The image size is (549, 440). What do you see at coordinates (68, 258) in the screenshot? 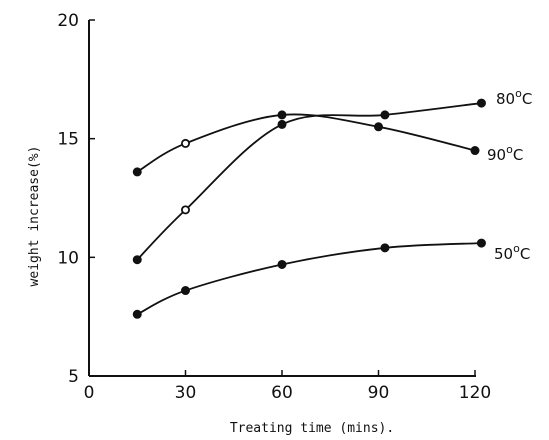
I see `y-tick-label: 10` at bounding box center [68, 258].